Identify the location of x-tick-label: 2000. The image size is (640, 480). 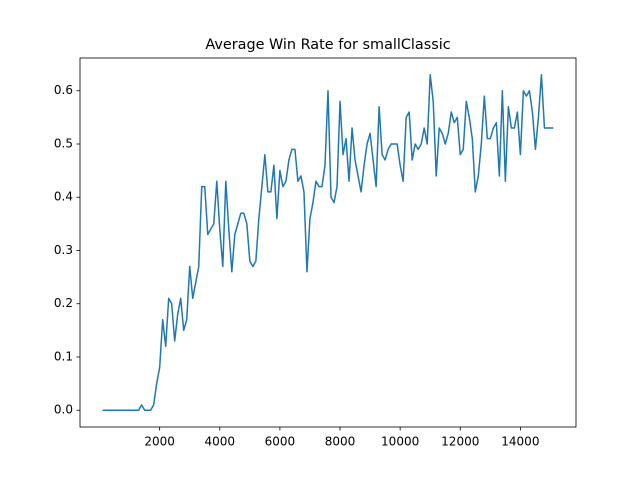
(159, 442).